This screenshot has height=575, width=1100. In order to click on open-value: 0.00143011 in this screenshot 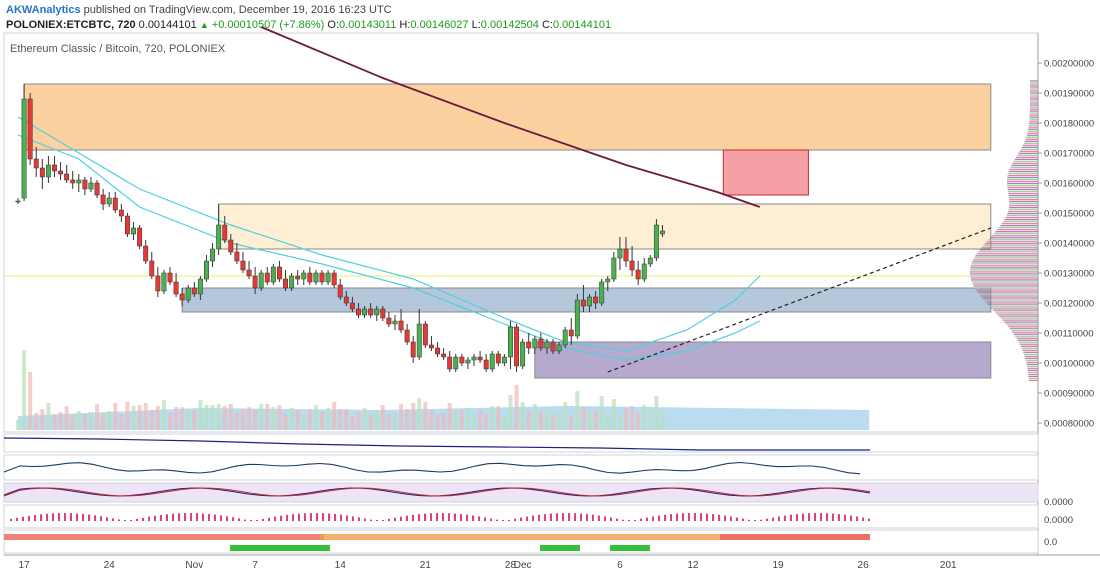, I will do `click(368, 25)`.